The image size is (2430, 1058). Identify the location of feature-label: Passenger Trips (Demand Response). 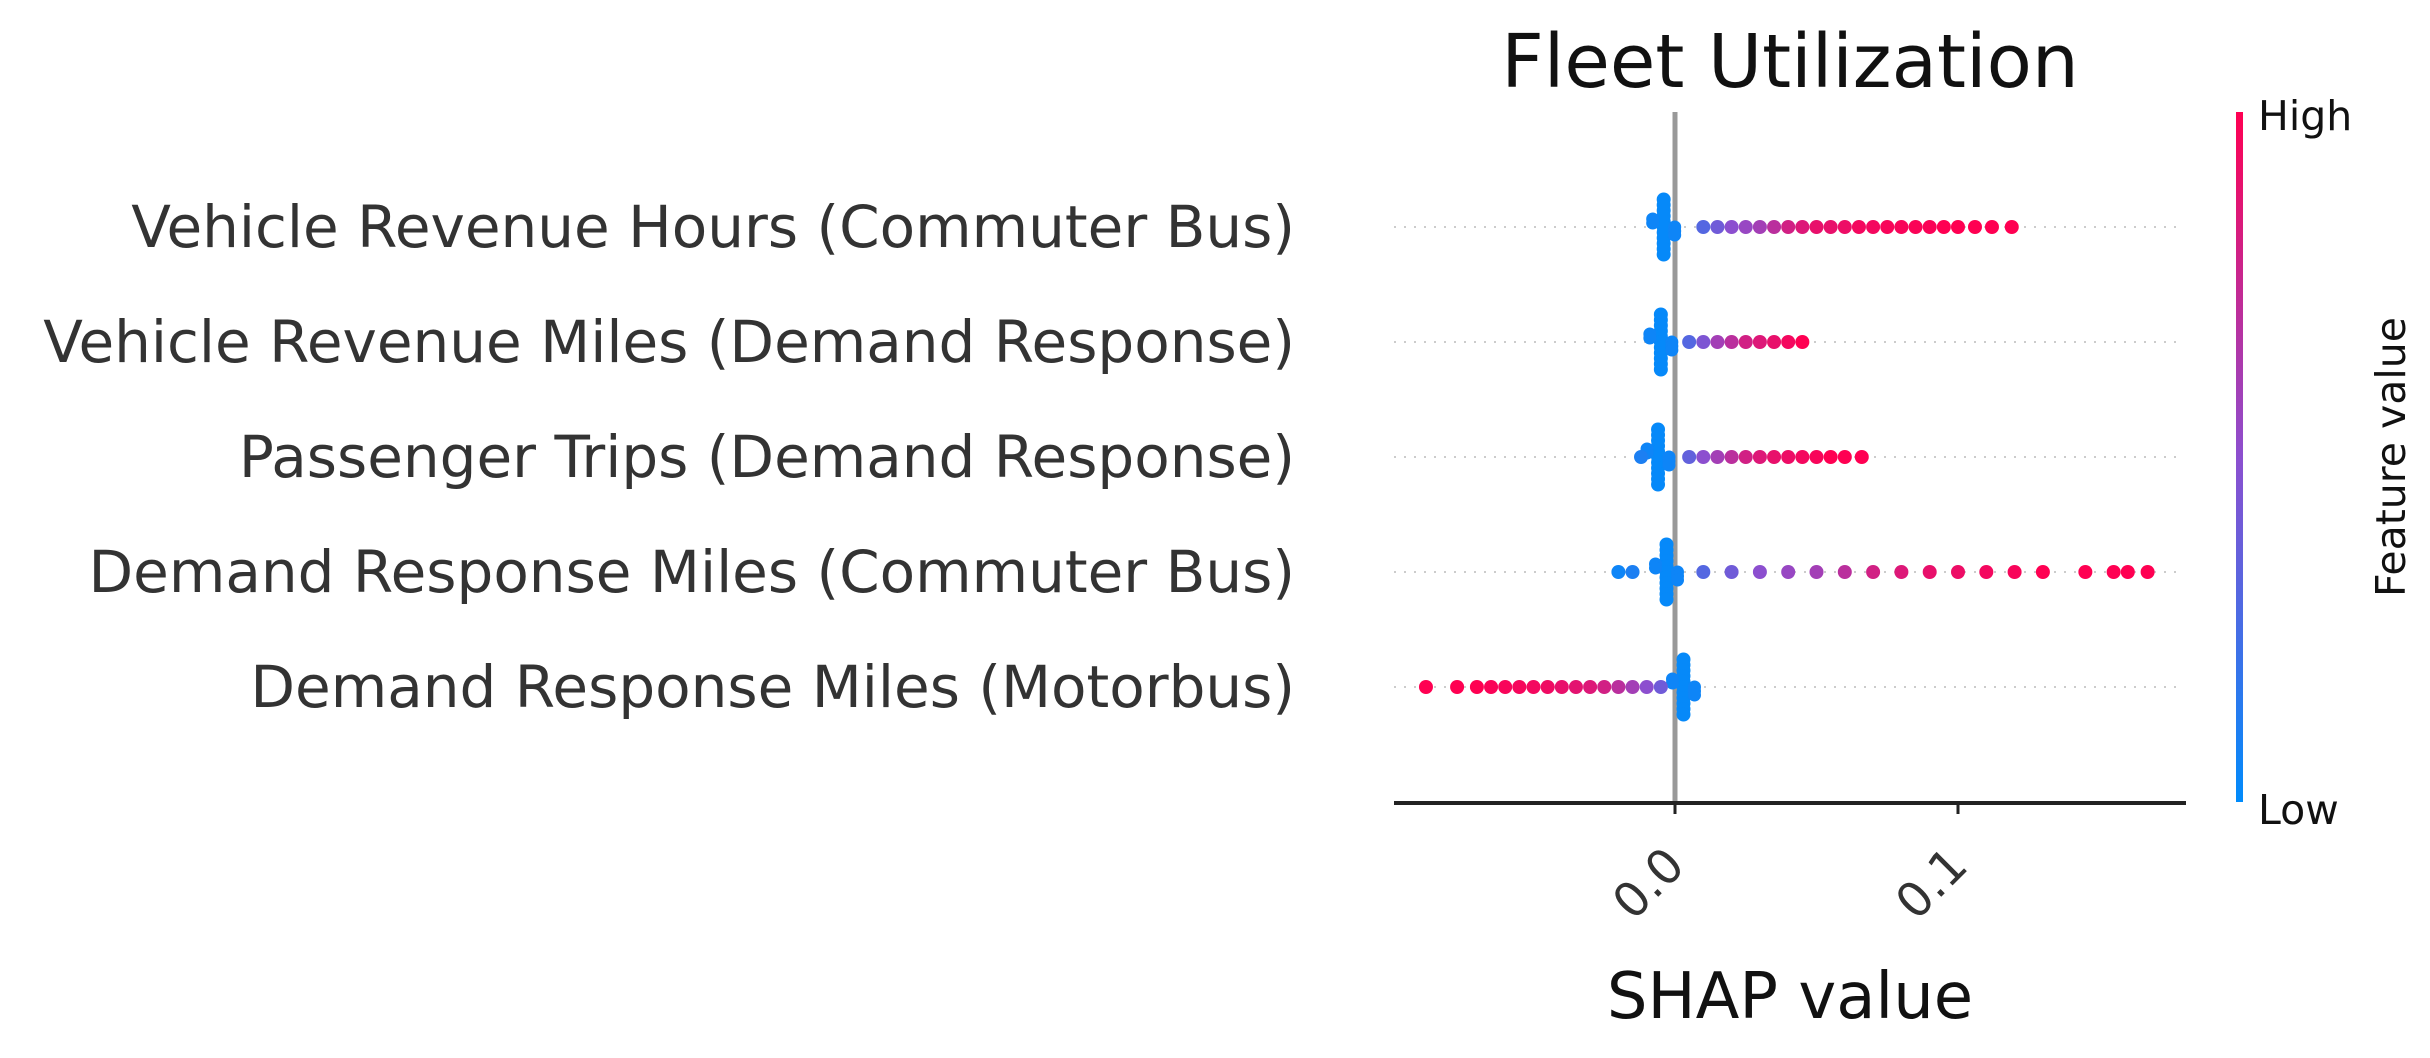
(767, 457).